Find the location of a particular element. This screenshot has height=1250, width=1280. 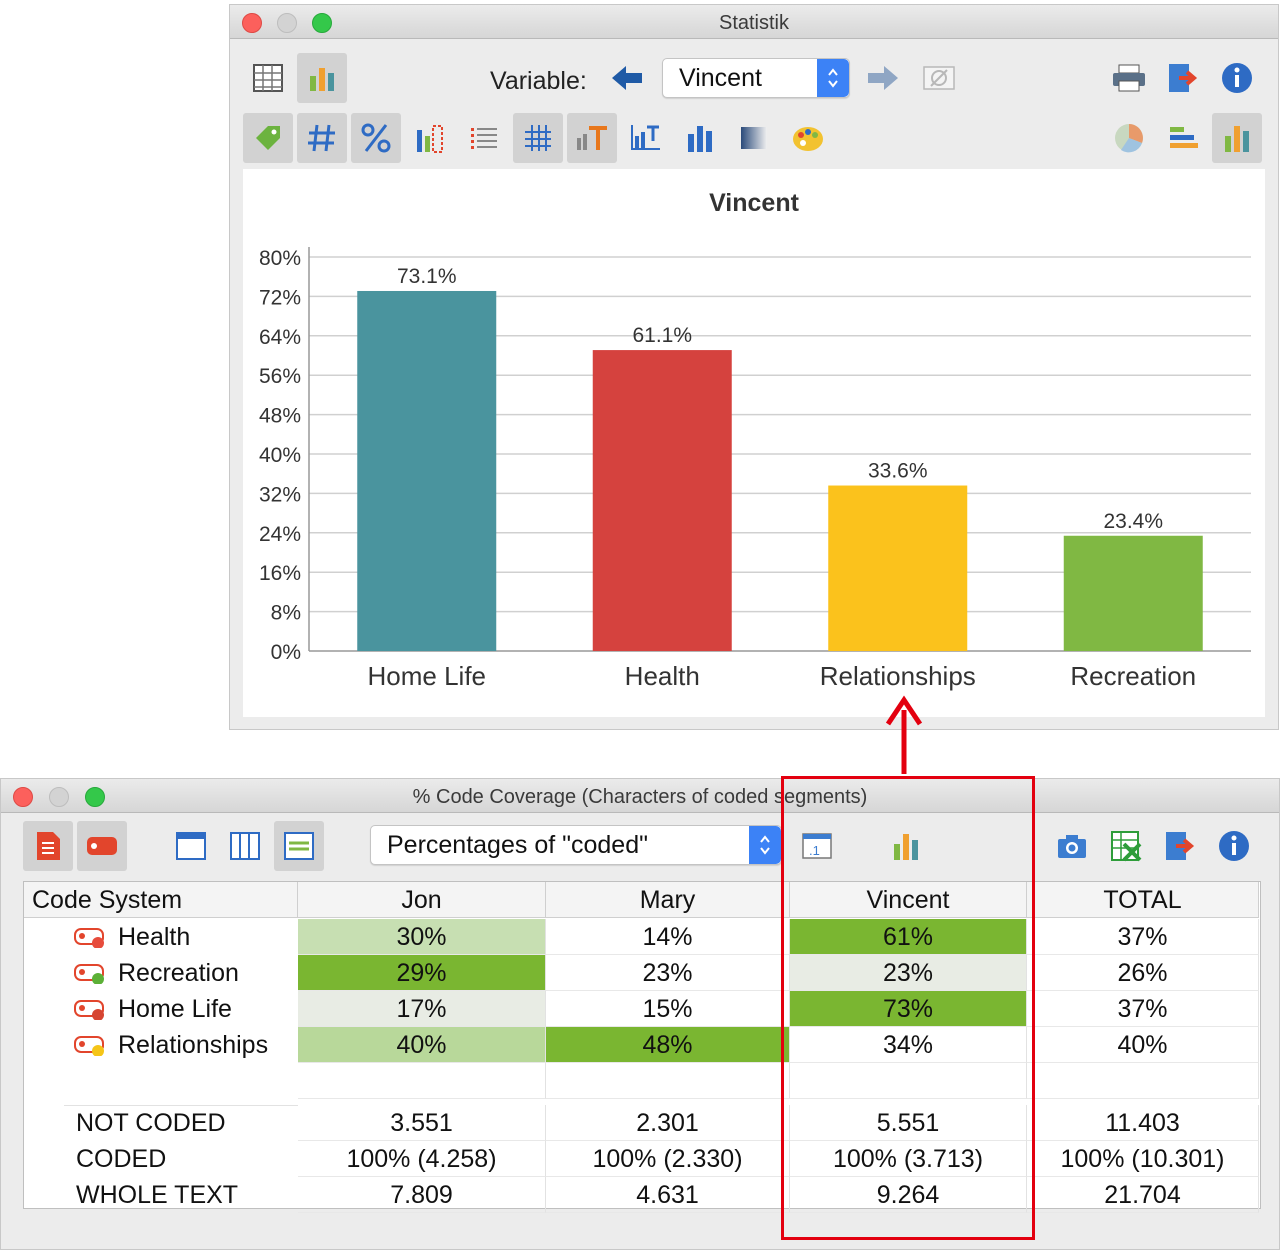

decimal-places-button: .1 is located at coordinates (817, 846).